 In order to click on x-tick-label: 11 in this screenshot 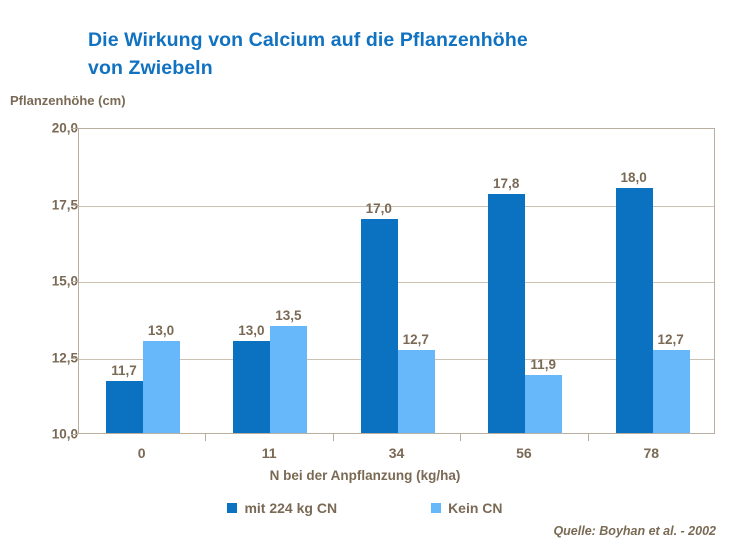, I will do `click(269, 453)`.